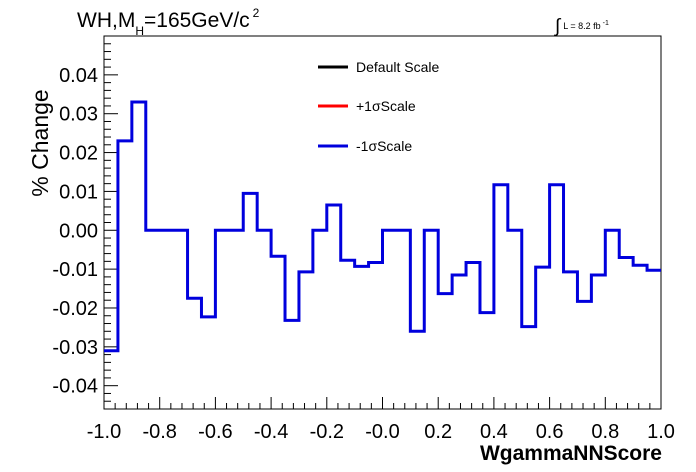 The height and width of the screenshot is (472, 696). Describe the element at coordinates (256, 13) in the screenshot. I see `title-superscript: 2` at that location.